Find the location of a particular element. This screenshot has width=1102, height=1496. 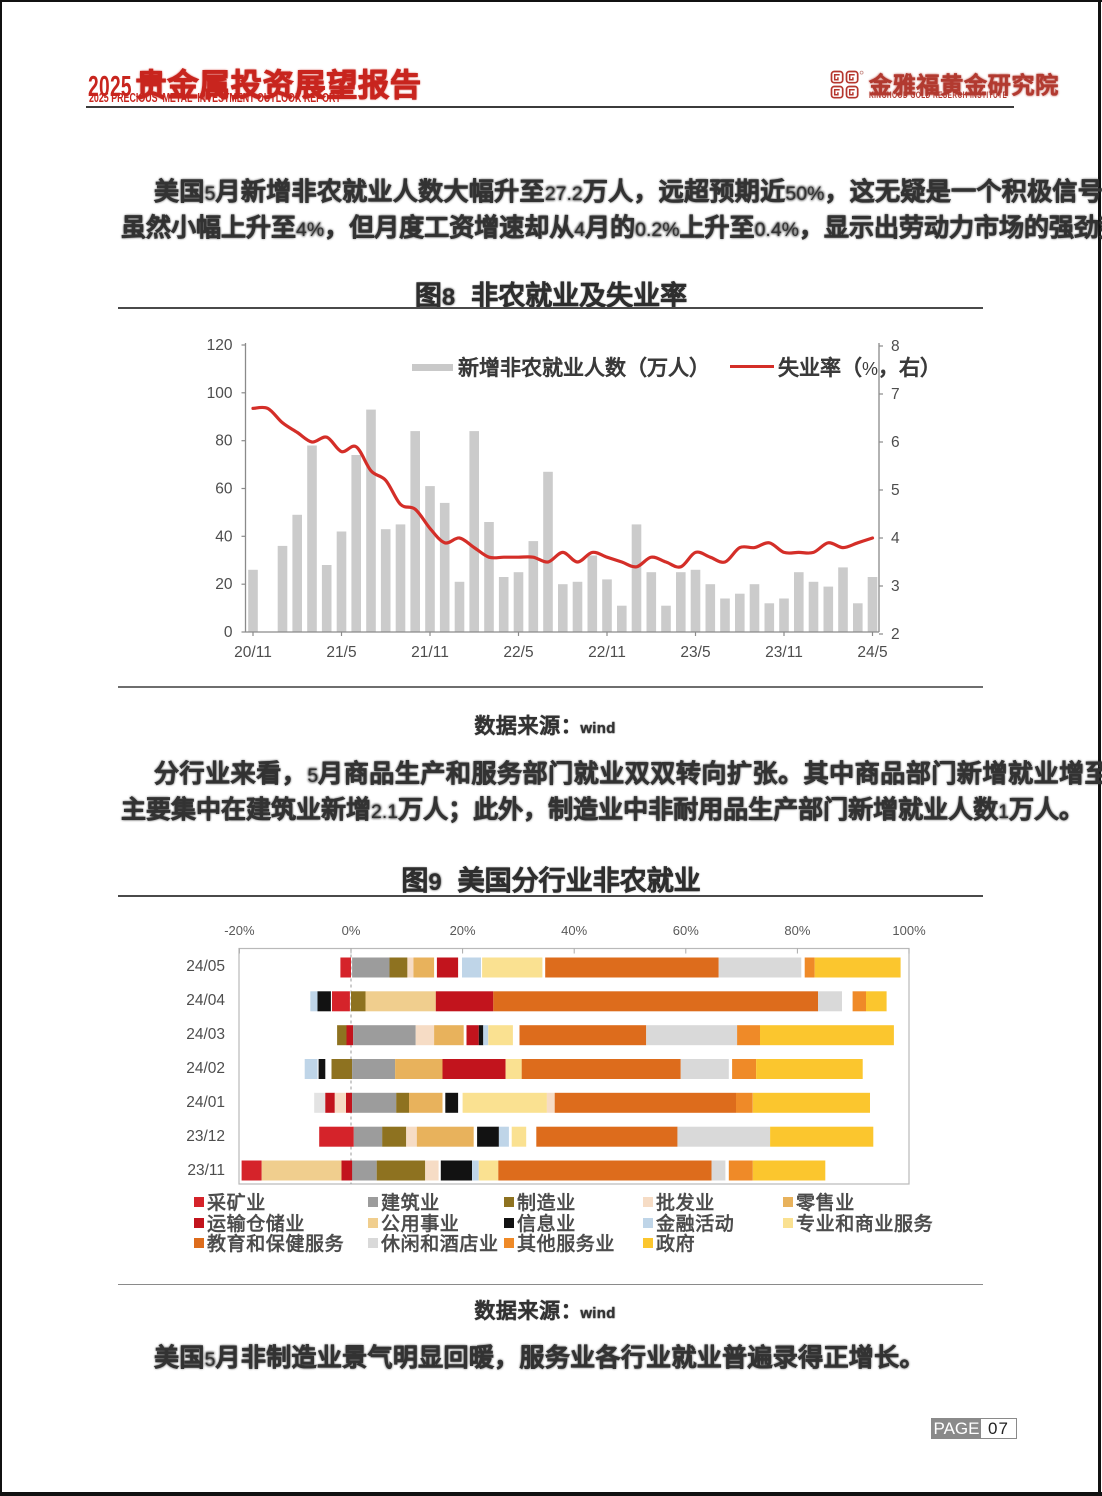

svg-text: 21/11 is located at coordinates (430, 652).